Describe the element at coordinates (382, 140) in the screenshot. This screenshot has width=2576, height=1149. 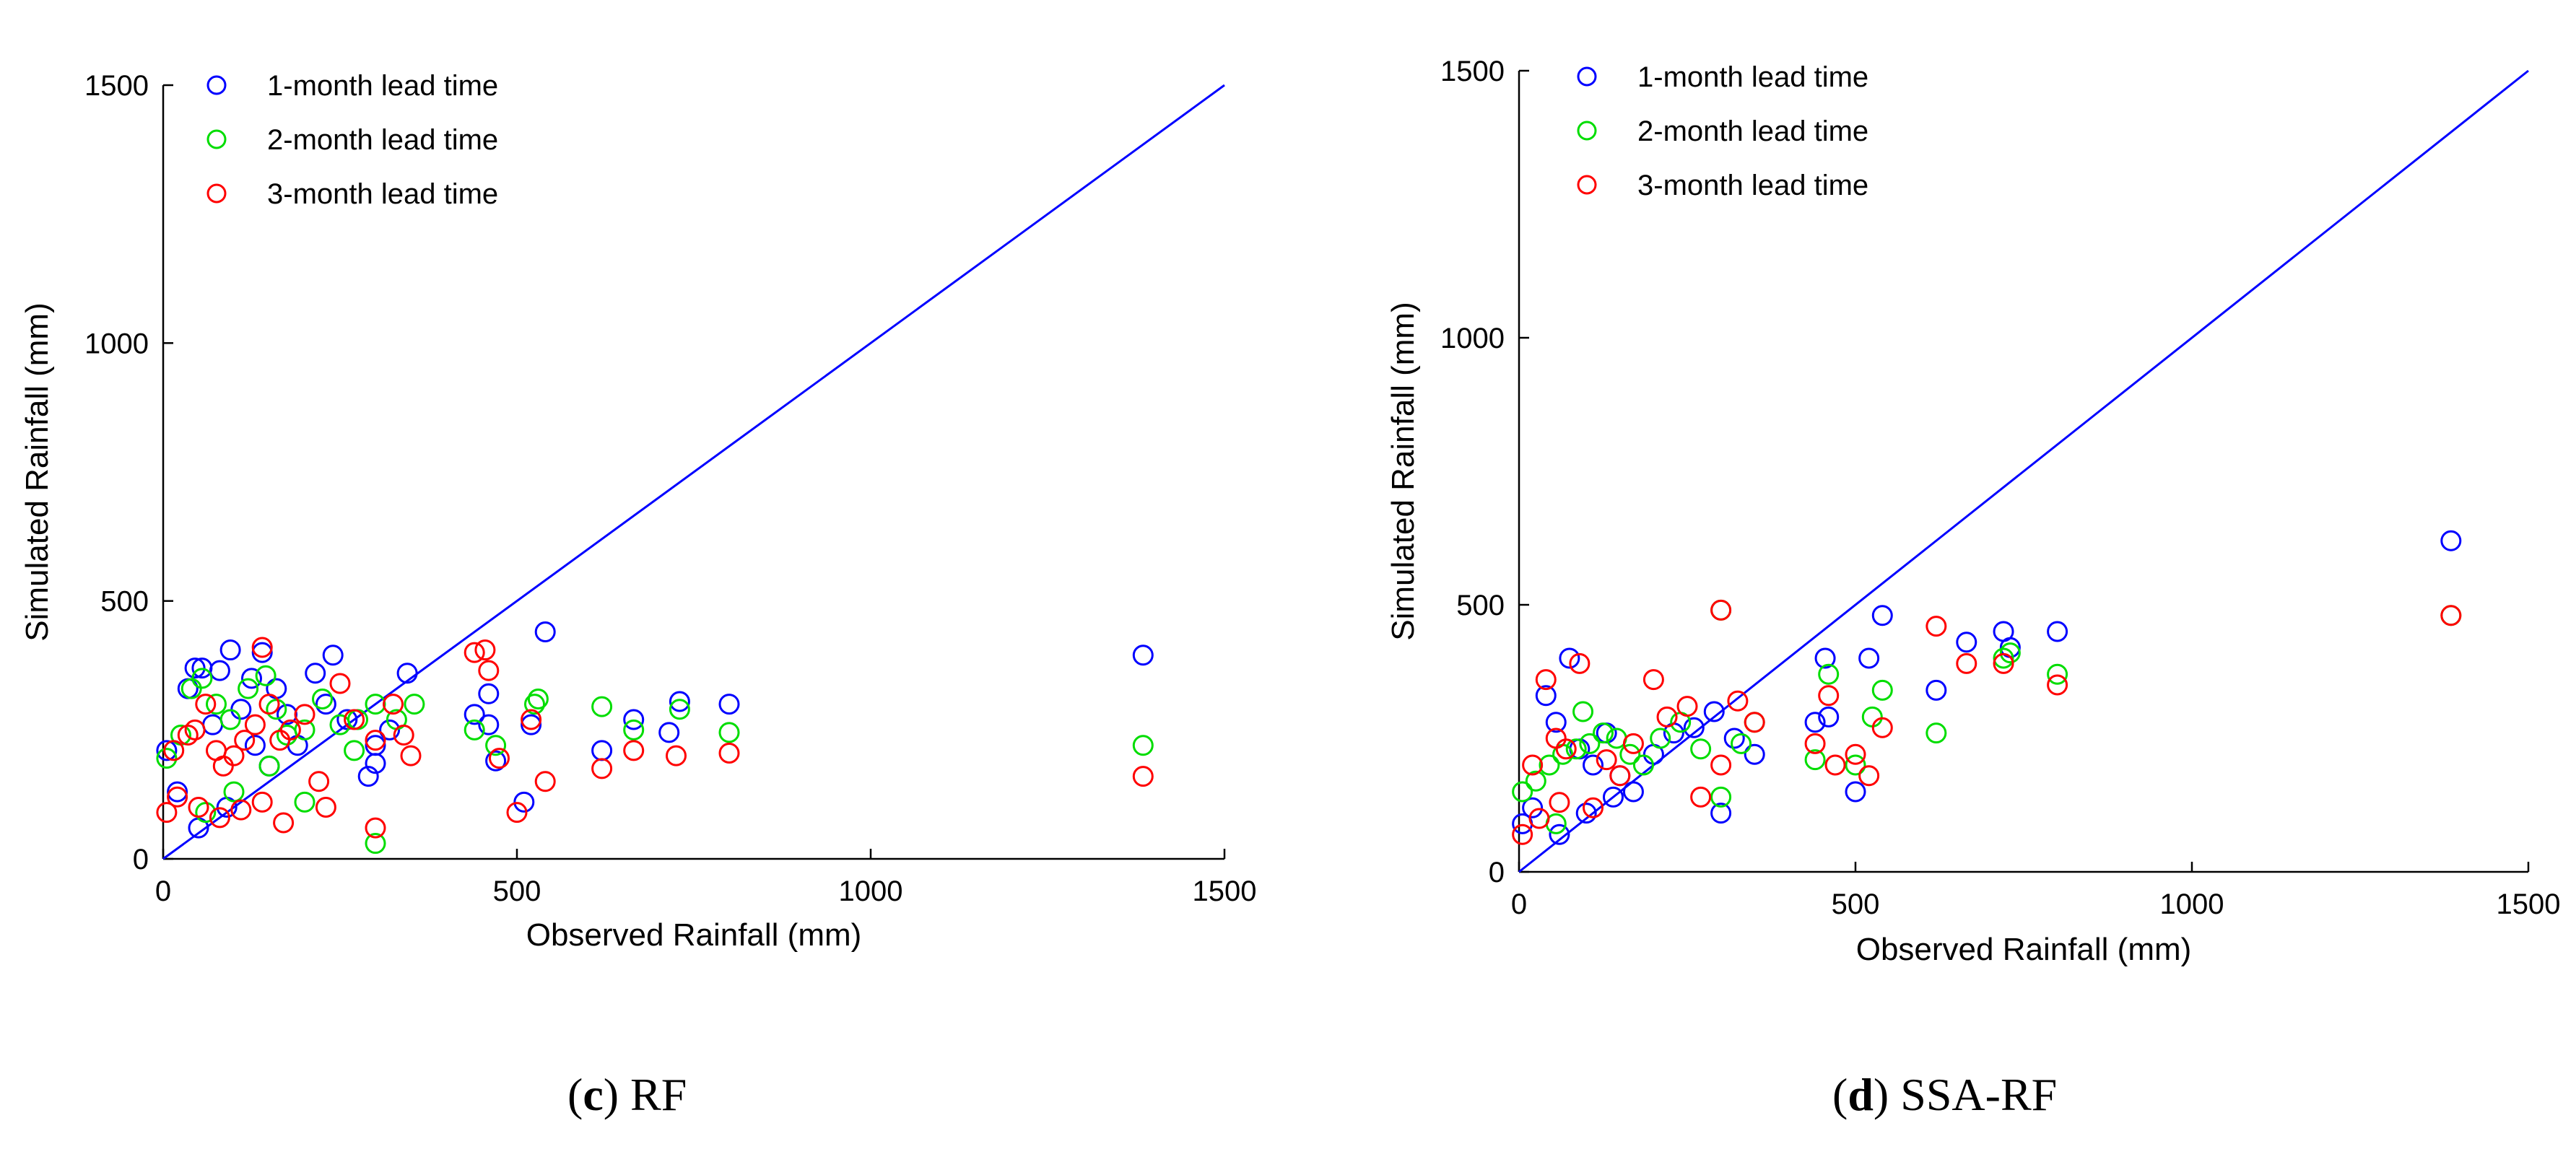
I see `legend-label: 2-month lead time` at that location.